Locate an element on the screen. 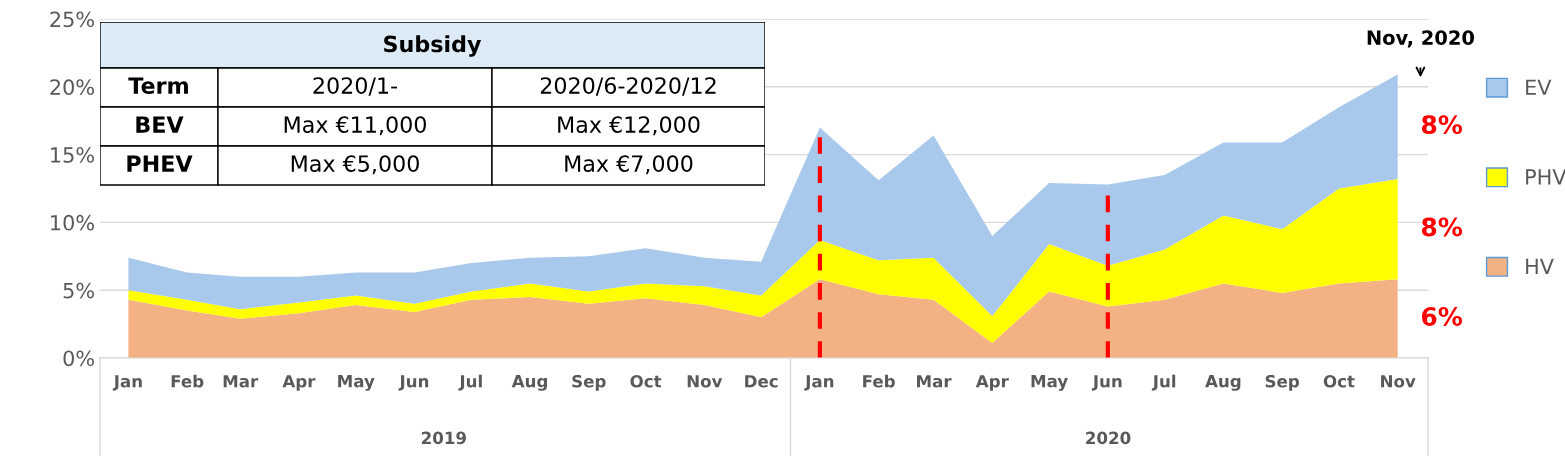  annotation: 6% is located at coordinates (1442, 316).